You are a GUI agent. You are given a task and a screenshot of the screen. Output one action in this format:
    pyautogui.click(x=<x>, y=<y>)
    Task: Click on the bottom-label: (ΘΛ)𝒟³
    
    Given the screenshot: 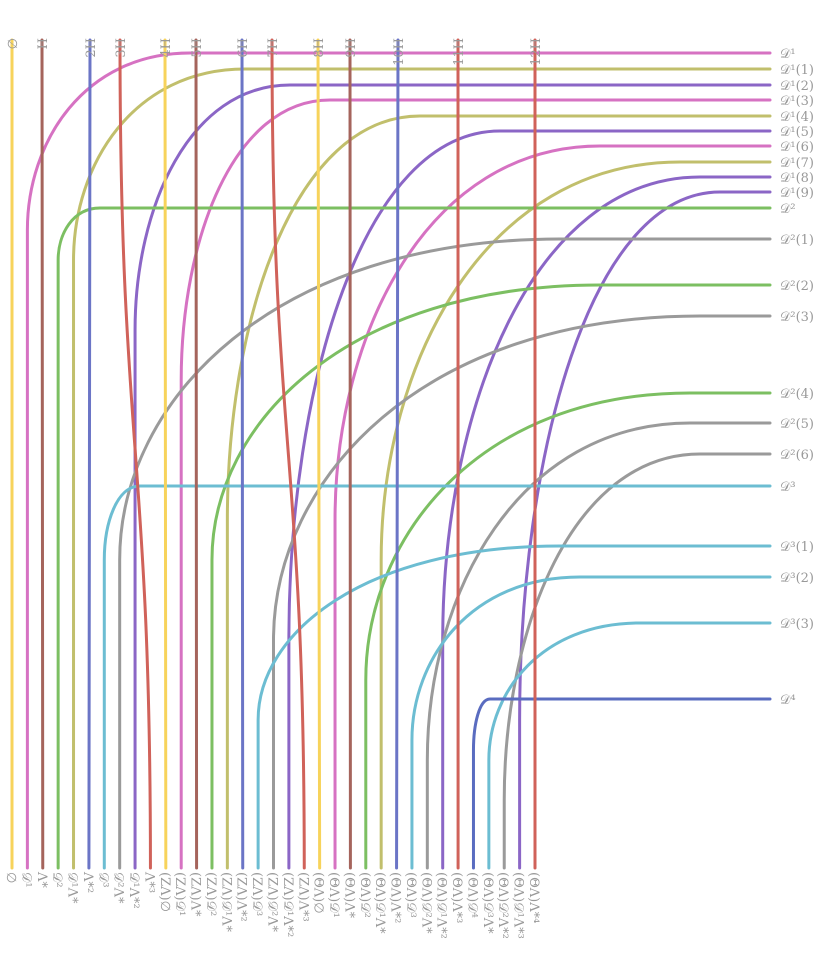 What is the action you would take?
    pyautogui.click(x=410, y=895)
    